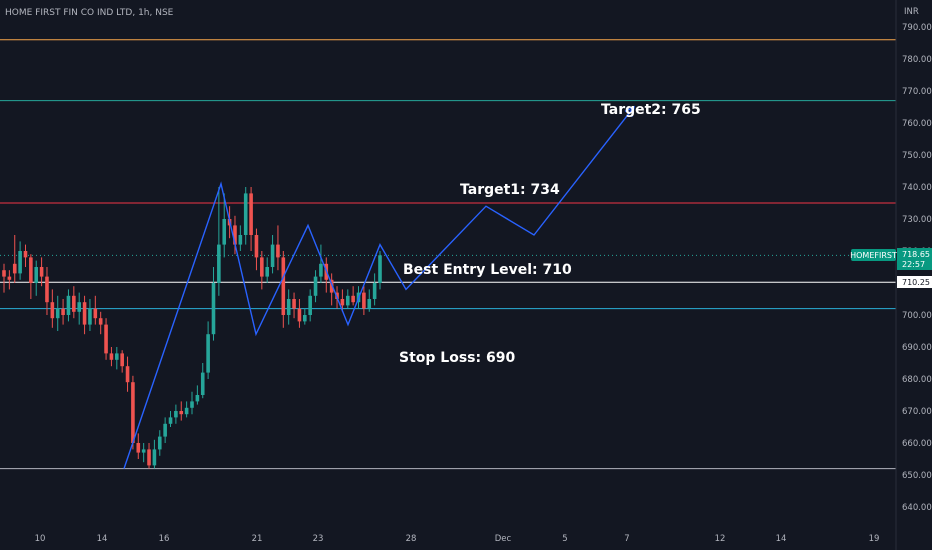 Image resolution: width=932 pixels, height=550 pixels. Describe the element at coordinates (257, 539) in the screenshot. I see `x-tick-label: 21` at that location.